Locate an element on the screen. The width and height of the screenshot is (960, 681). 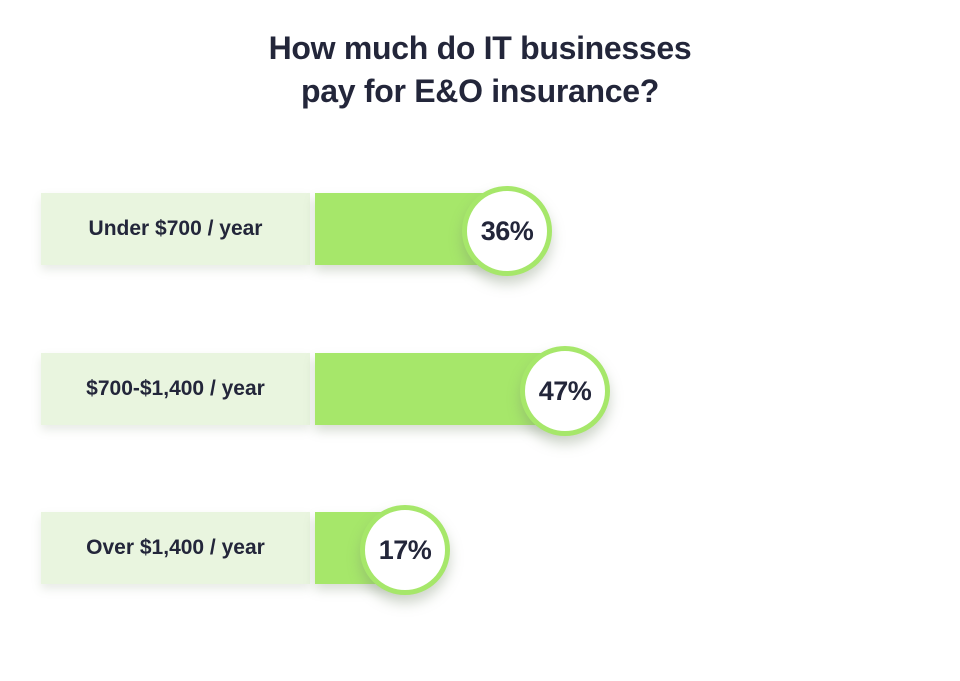
category-label: Under $700 / year is located at coordinates (175, 228).